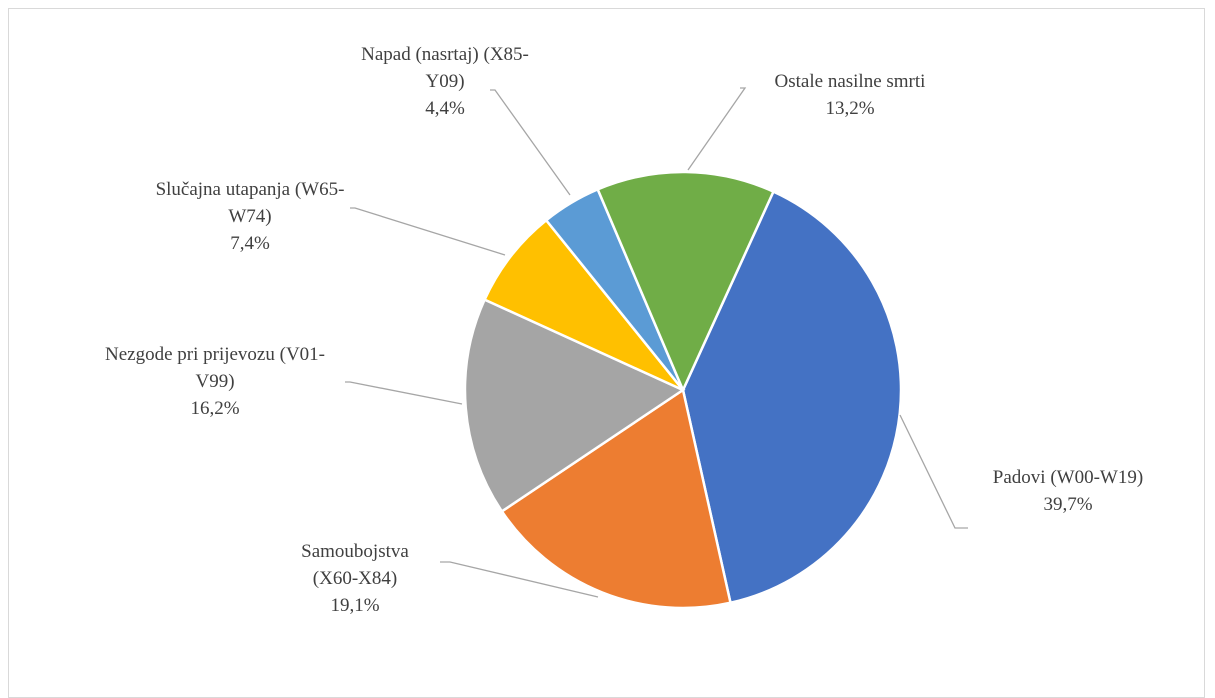 The width and height of the screenshot is (1215, 698). I want to click on category-label: Ostale nasilne smrti, so click(850, 81).